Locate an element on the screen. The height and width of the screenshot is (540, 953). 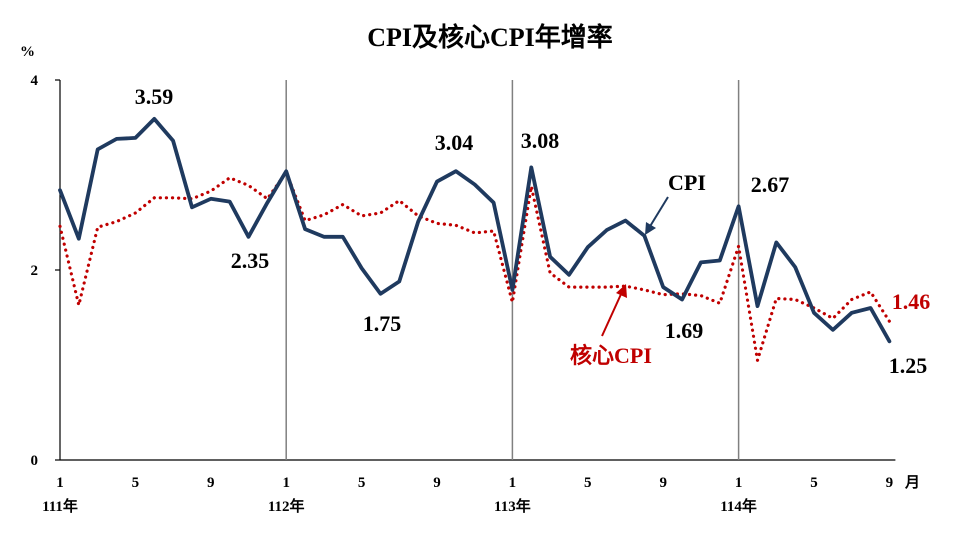
annotation-3-08: 3.08 is located at coordinates (540, 140).